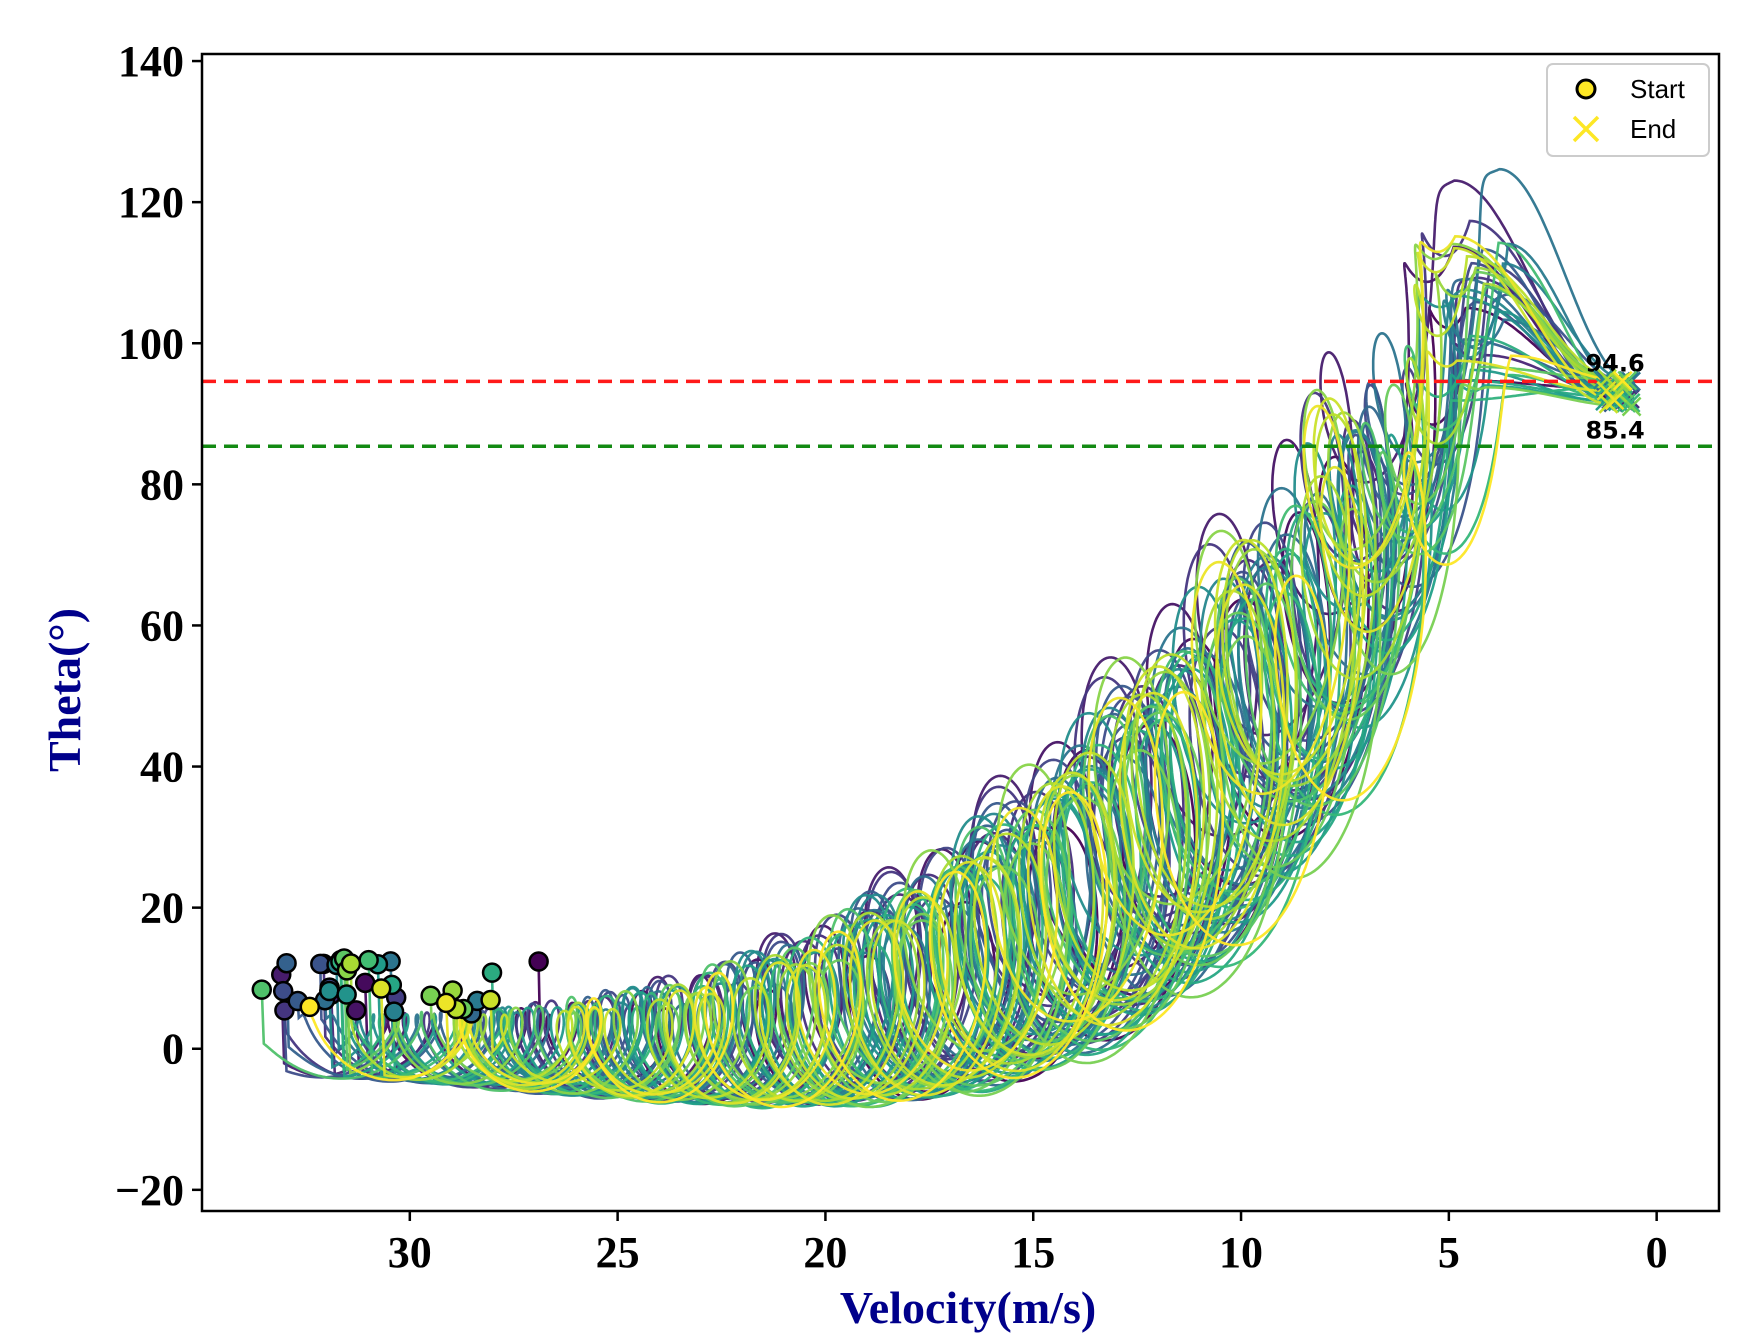  Describe the element at coordinates (1614, 430) in the screenshot. I see `reference-line-label: 85.4` at that location.